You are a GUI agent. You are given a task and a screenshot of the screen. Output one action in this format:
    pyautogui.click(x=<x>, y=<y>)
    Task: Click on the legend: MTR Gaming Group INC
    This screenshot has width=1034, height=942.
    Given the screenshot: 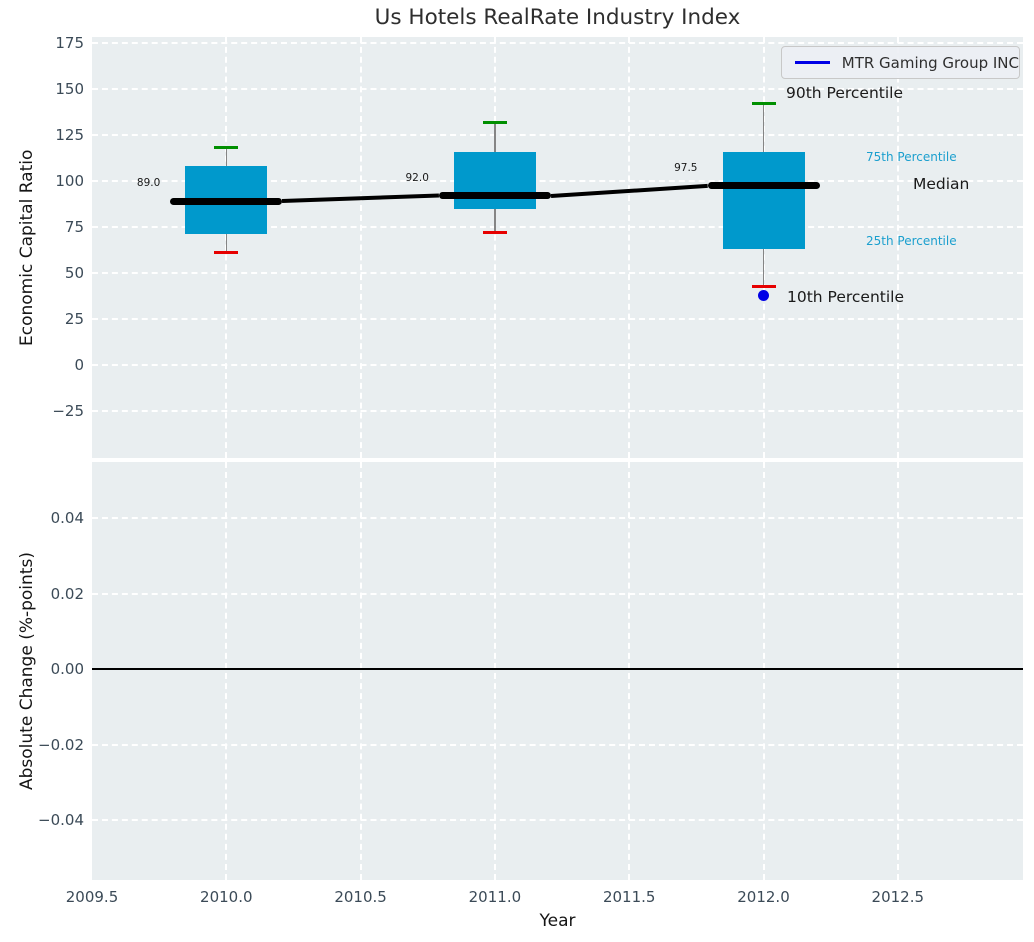 What is the action you would take?
    pyautogui.click(x=900, y=62)
    